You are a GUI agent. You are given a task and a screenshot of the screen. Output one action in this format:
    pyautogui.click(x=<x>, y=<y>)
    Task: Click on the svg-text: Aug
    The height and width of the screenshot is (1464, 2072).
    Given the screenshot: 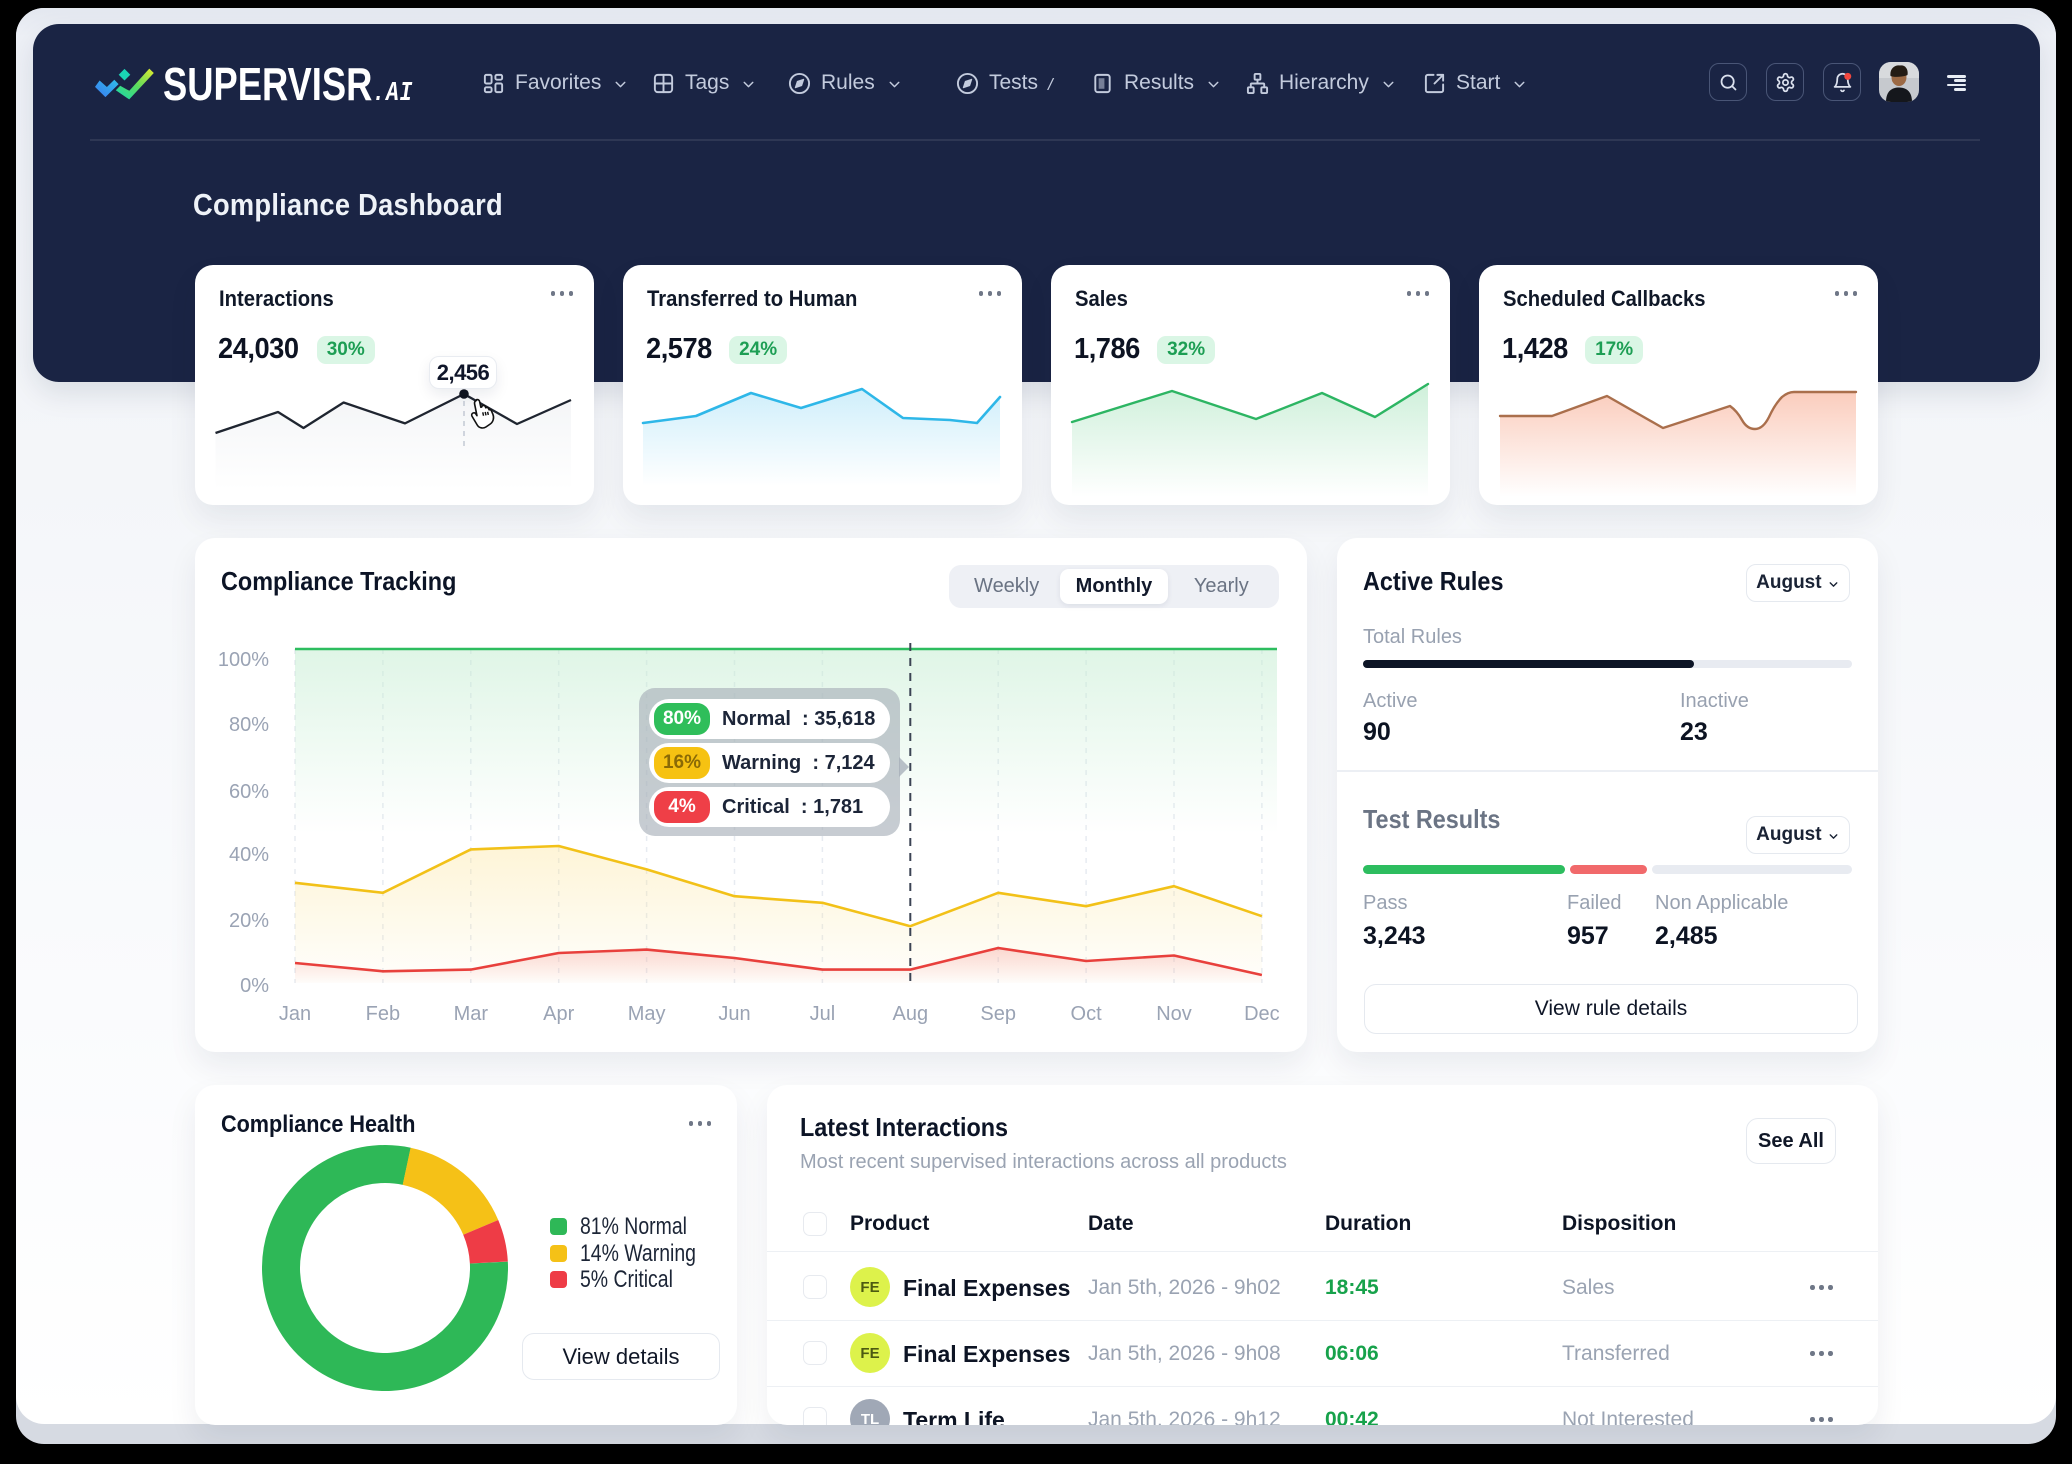 What is the action you would take?
    pyautogui.click(x=911, y=1014)
    